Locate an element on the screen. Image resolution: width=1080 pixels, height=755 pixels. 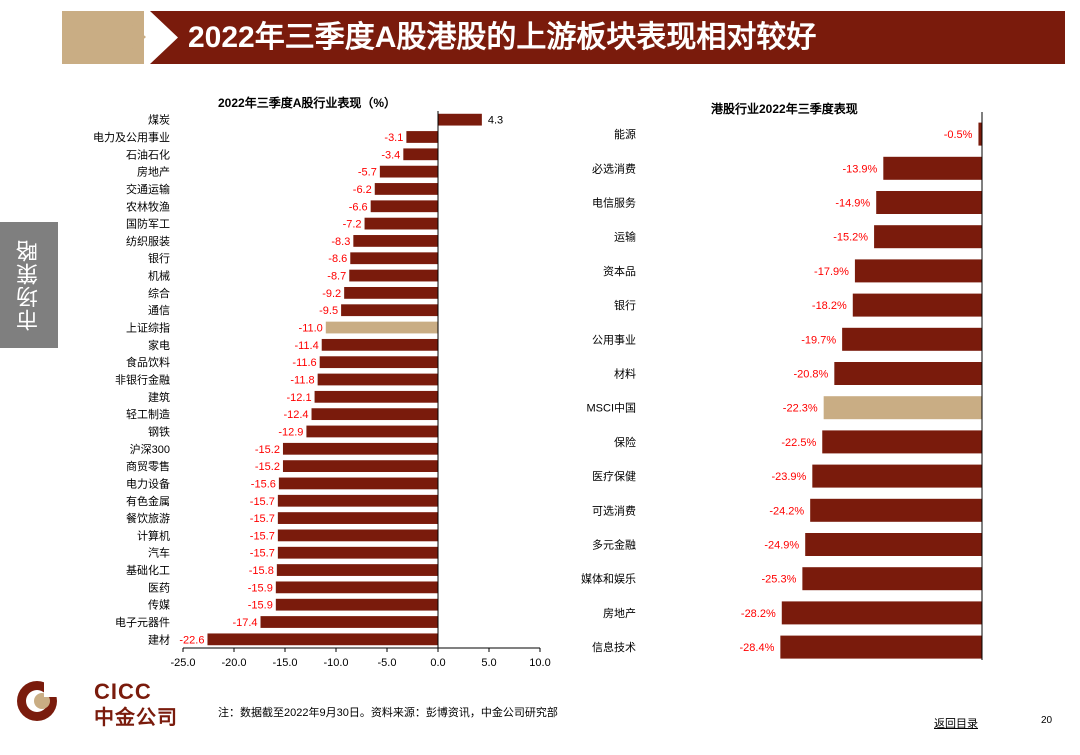
category-label: 有色金属 is located at coordinates (148, 501).